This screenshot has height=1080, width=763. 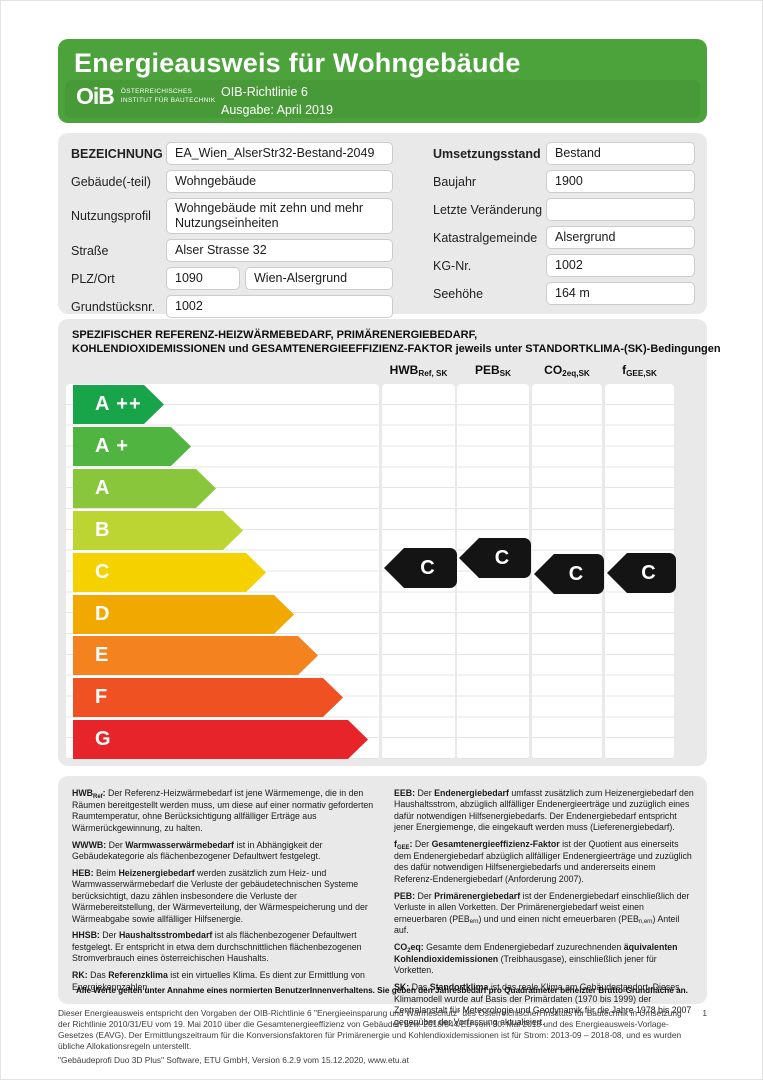 I want to click on oib-logo-caption-line1: ÖSTERREICHISCHES, so click(x=156, y=91).